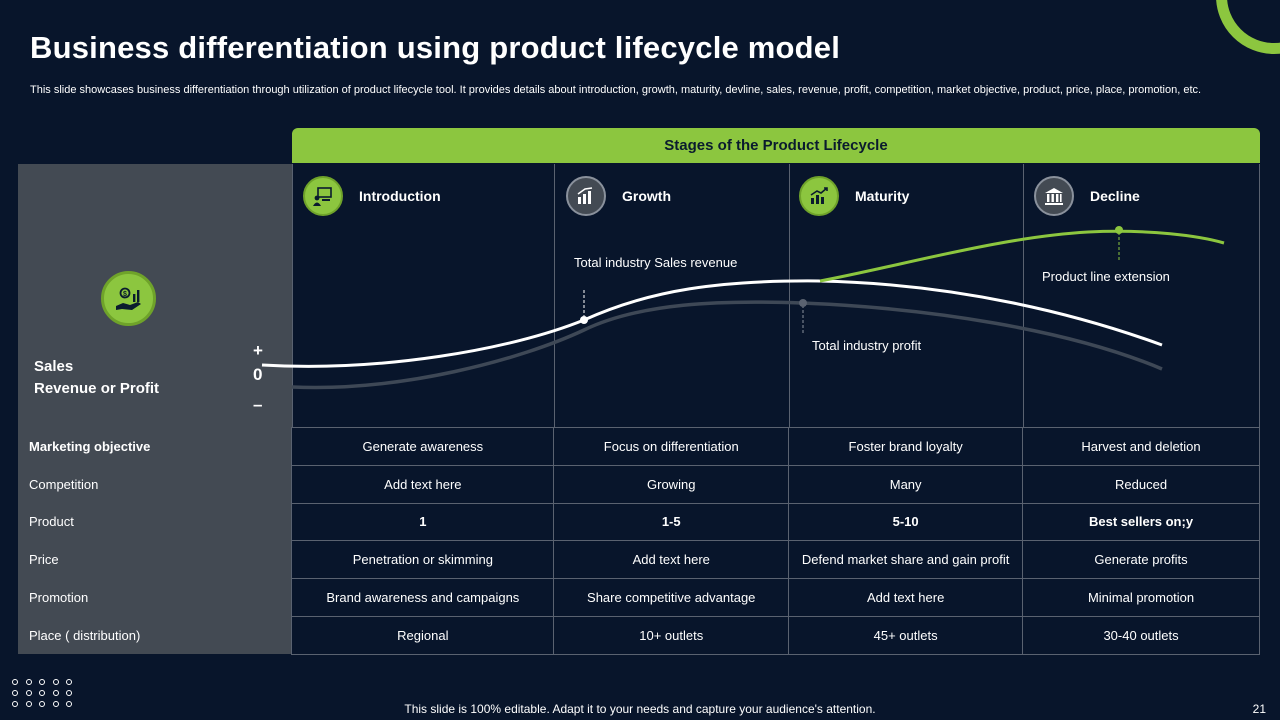  I want to click on table-cell: Brand awareness and campaigns, so click(423, 597).